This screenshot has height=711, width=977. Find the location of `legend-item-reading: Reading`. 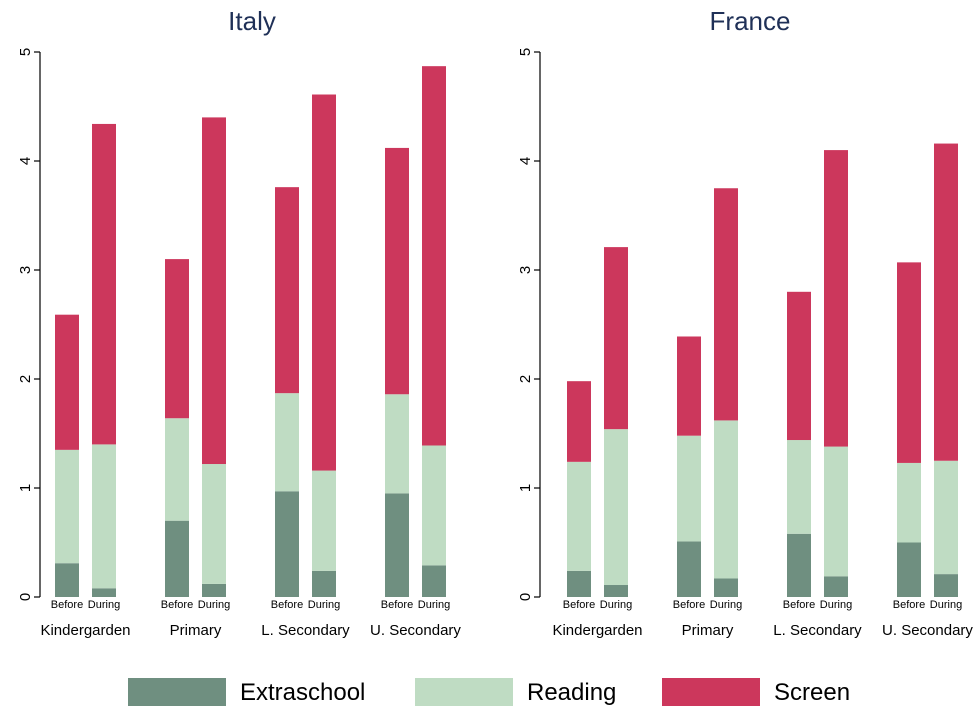

legend-item-reading: Reading is located at coordinates (515, 692).